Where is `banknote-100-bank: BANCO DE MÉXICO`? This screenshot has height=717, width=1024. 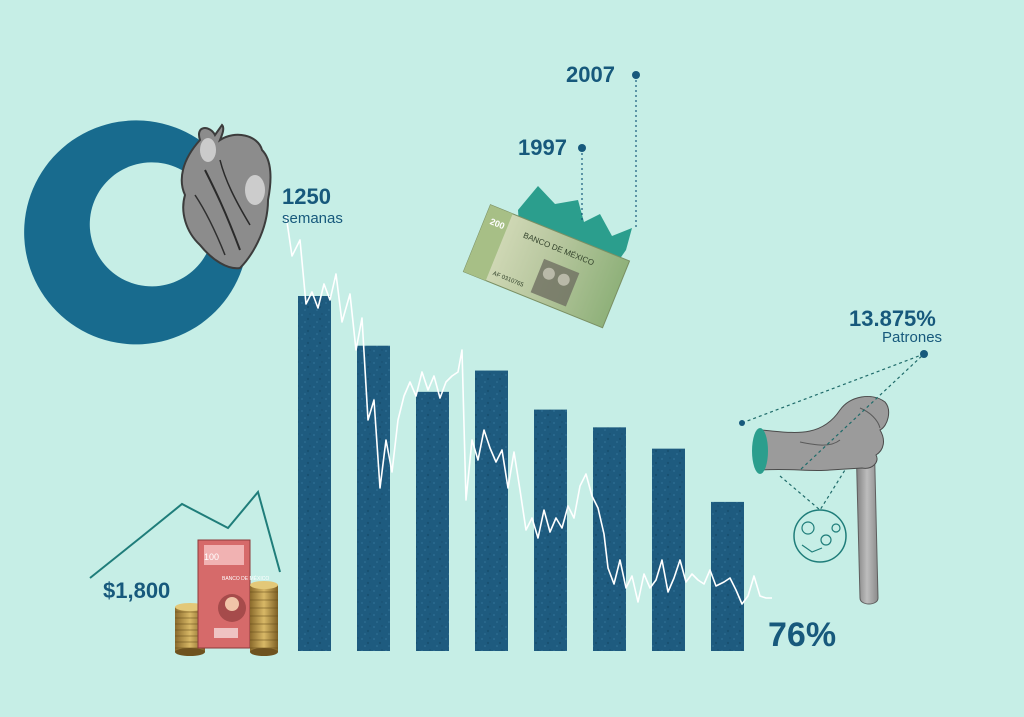 banknote-100-bank: BANCO DE MÉXICO is located at coordinates (245, 578).